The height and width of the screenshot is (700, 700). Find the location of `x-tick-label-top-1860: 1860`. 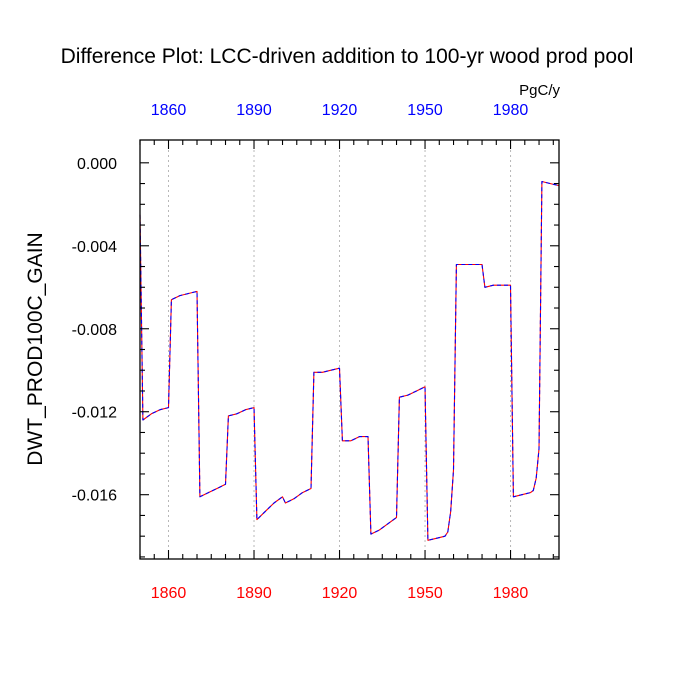

x-tick-label-top-1860: 1860 is located at coordinates (169, 110).